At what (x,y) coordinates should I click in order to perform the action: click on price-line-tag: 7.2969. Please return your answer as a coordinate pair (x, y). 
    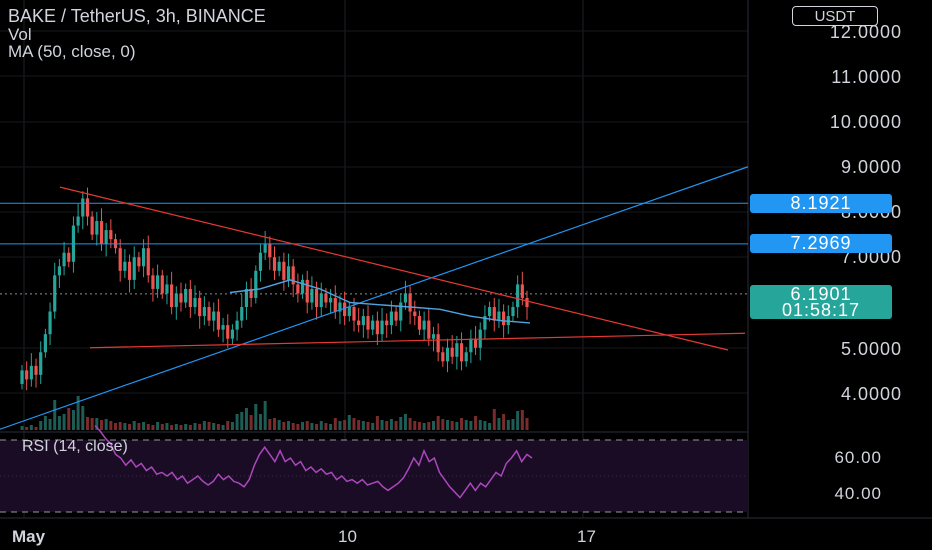
    Looking at the image, I should click on (821, 243).